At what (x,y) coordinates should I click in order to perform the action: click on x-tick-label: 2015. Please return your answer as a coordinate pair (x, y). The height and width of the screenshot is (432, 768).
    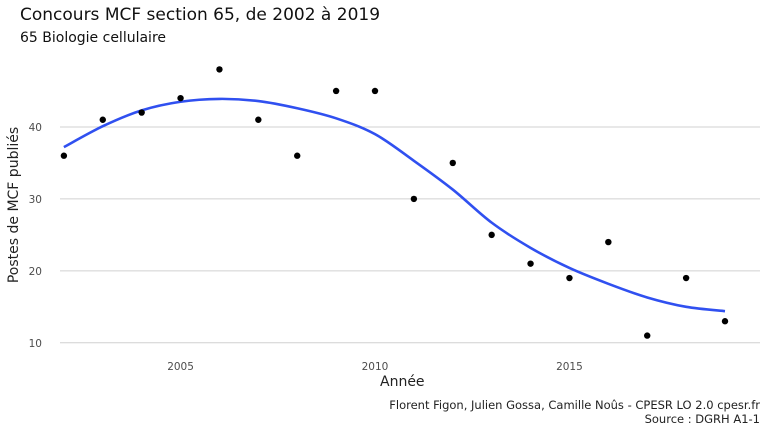
    Looking at the image, I should click on (569, 367).